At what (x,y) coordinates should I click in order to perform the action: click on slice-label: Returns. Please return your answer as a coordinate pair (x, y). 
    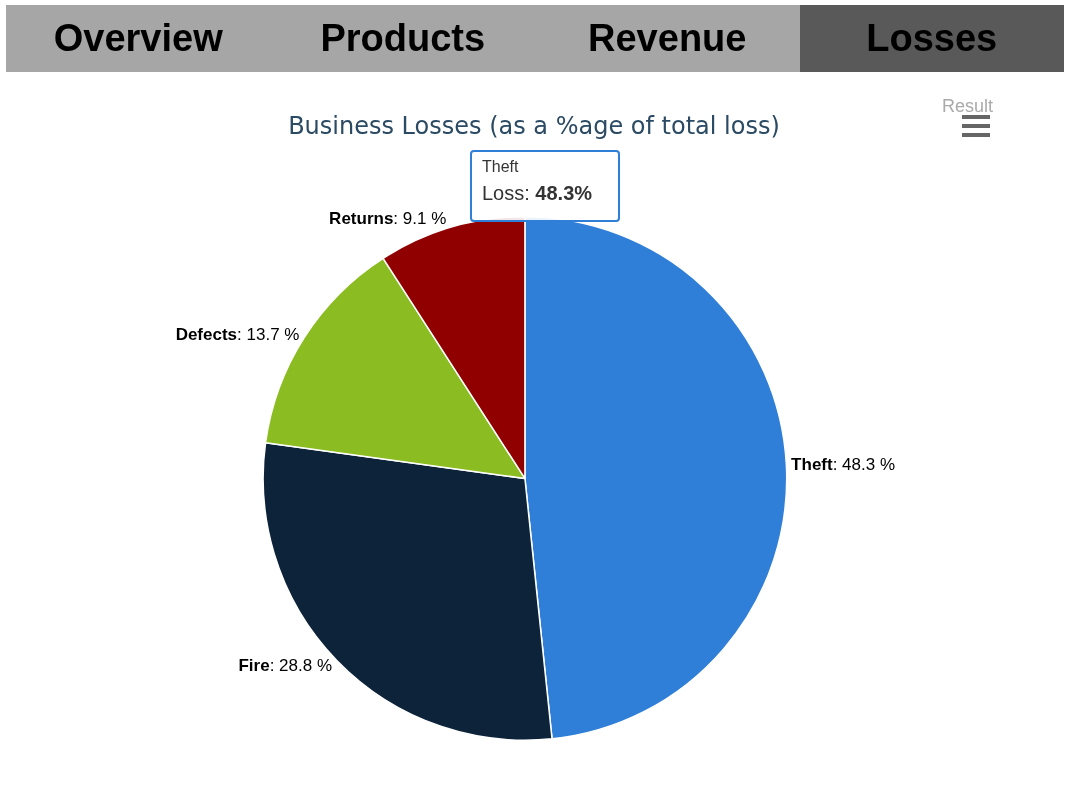
    Looking at the image, I should click on (361, 219).